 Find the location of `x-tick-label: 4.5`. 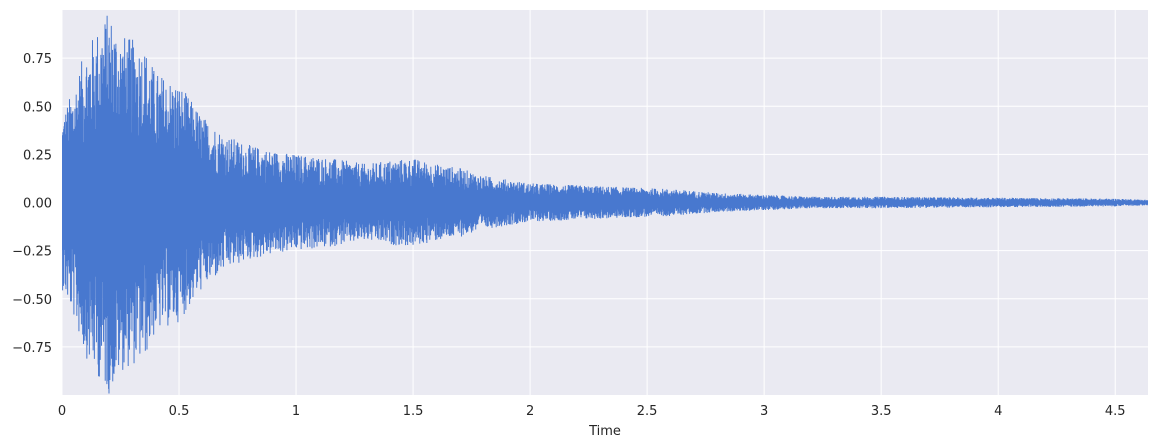

x-tick-label: 4.5 is located at coordinates (1115, 411).